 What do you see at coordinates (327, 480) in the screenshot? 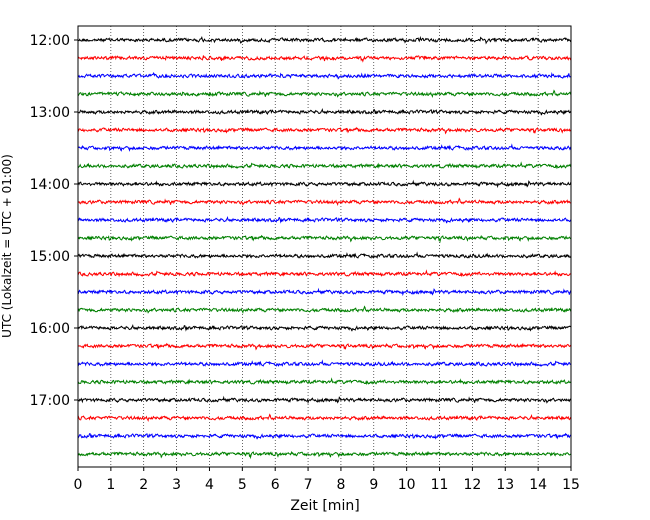
I see `x-axis-ticks: 0 1 2 3 4 5 6 7 8 9 10 11 12 13 14 15` at bounding box center [327, 480].